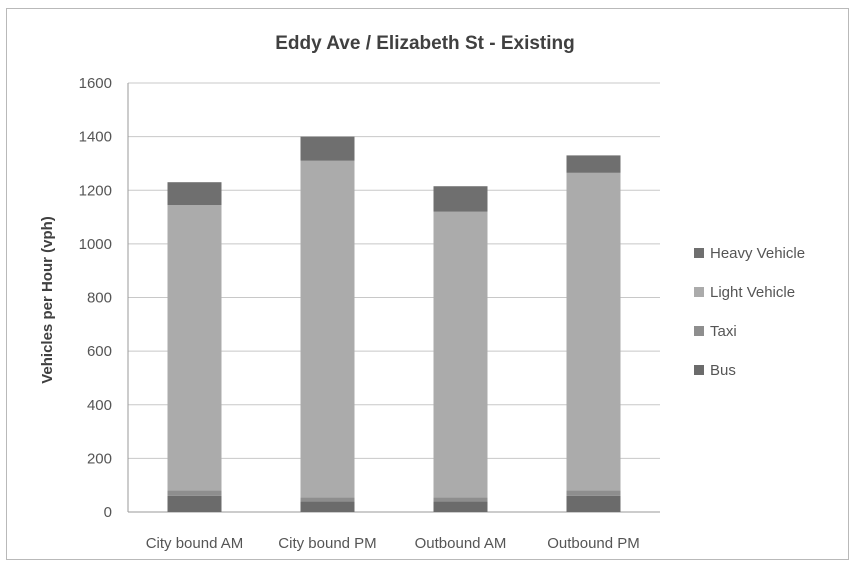 Image resolution: width=856 pixels, height=564 pixels. What do you see at coordinates (752, 292) in the screenshot?
I see `legend-entry: Light Vehicle` at bounding box center [752, 292].